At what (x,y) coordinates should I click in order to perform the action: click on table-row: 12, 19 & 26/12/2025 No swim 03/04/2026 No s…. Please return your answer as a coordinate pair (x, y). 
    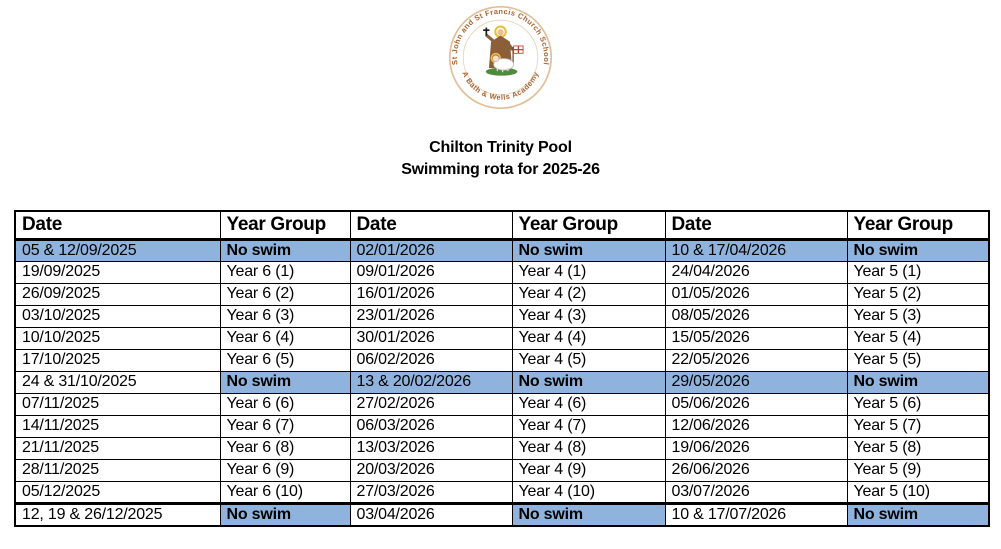
    Looking at the image, I should click on (502, 513).